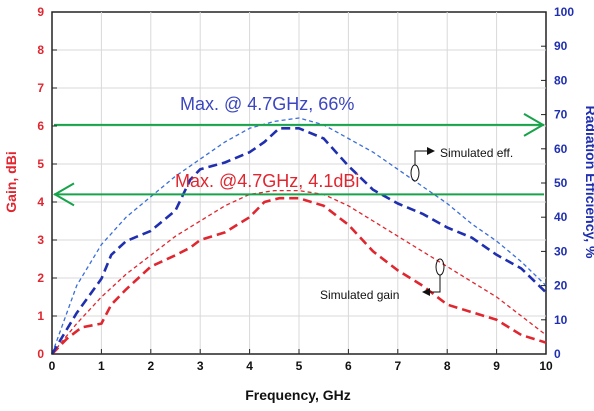  I want to click on x-tick-label: 4, so click(249, 366).